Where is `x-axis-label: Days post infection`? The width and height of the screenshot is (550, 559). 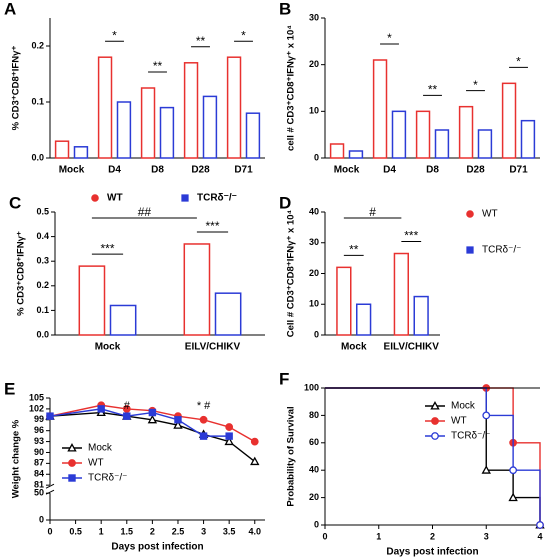
x-axis-label: Days post infection is located at coordinates (157, 547).